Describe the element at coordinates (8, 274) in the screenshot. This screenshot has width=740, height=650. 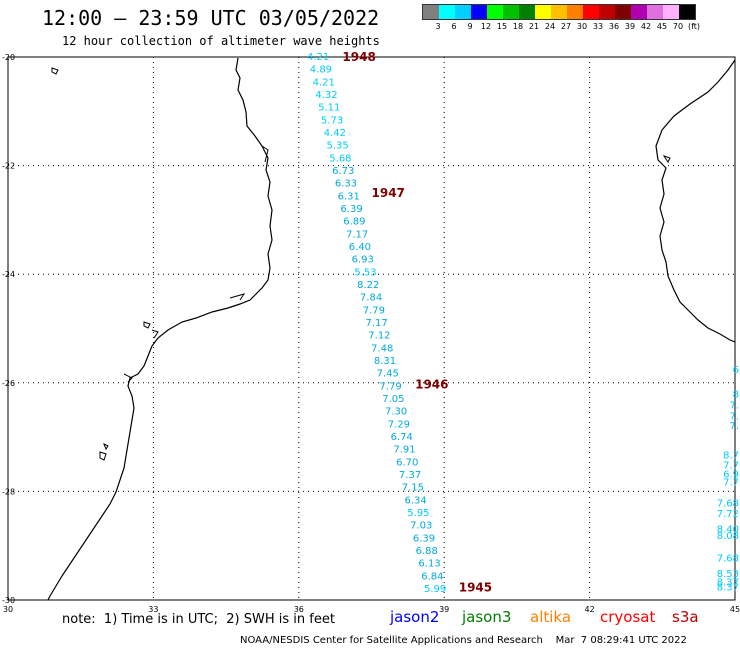
I see `y-tick-label: -24` at that location.